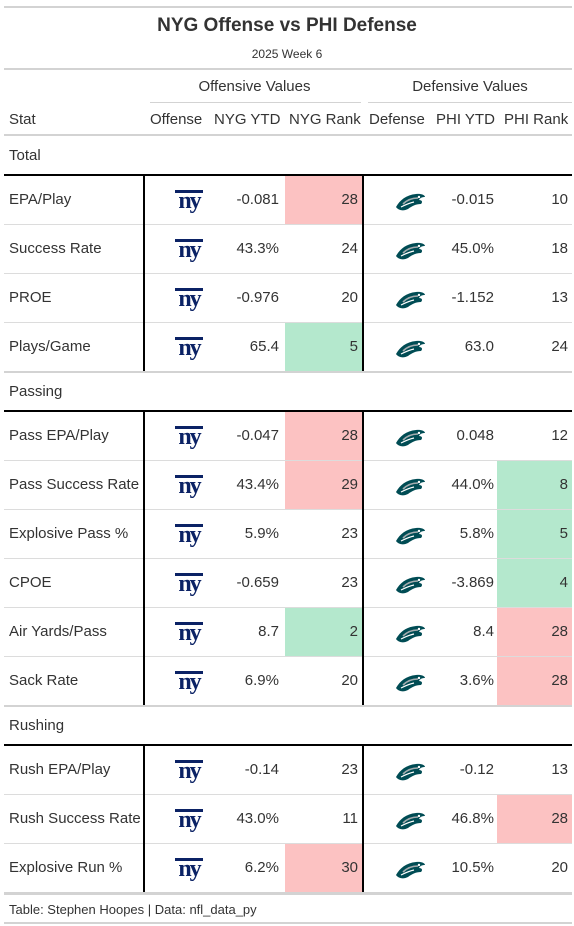 This screenshot has height=926, width=574. What do you see at coordinates (261, 533) in the screenshot?
I see `nyg-ytd-value: 5.9%` at bounding box center [261, 533].